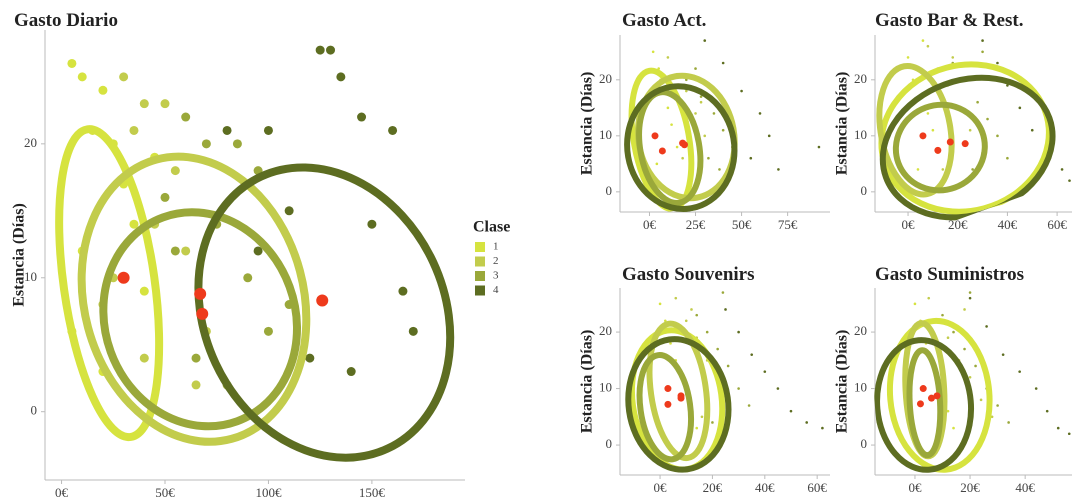 This screenshot has height=499, width=1077. What do you see at coordinates (788, 224) in the screenshot?
I see `x-tick-label: 75€` at bounding box center [788, 224].